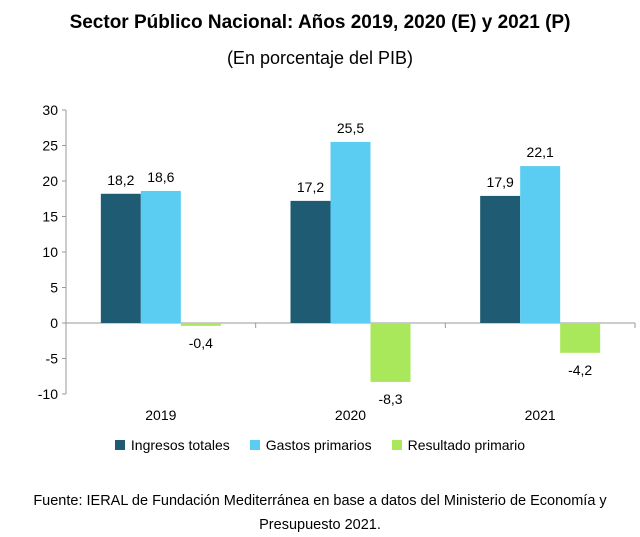 The image size is (640, 537). What do you see at coordinates (320, 58) in the screenshot?
I see `chart-subtitle: (En porcentaje del PIB)` at bounding box center [320, 58].